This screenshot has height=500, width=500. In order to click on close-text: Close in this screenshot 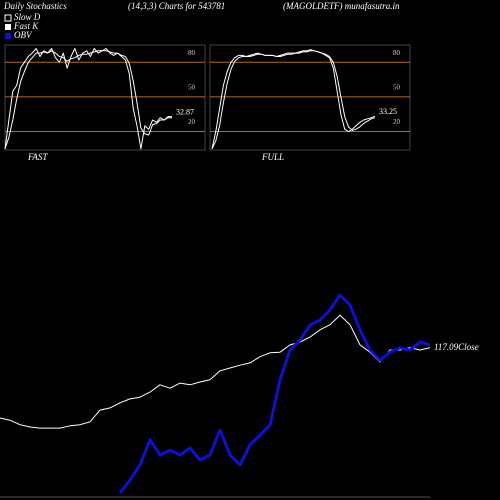, I will do `click(468, 347)`.